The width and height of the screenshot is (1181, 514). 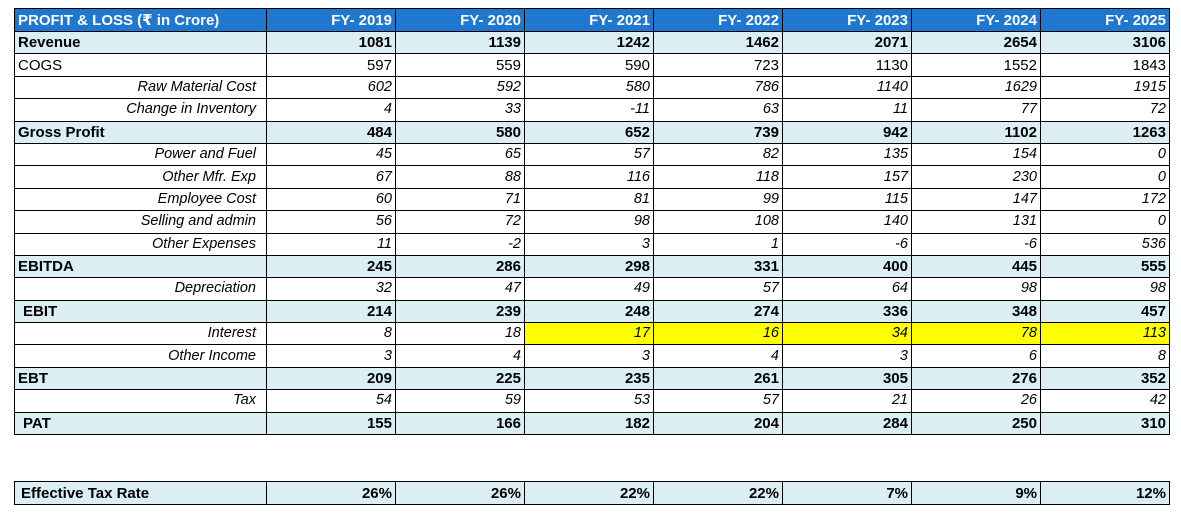 What do you see at coordinates (1105, 132) in the screenshot?
I see `value-cell: 1263` at bounding box center [1105, 132].